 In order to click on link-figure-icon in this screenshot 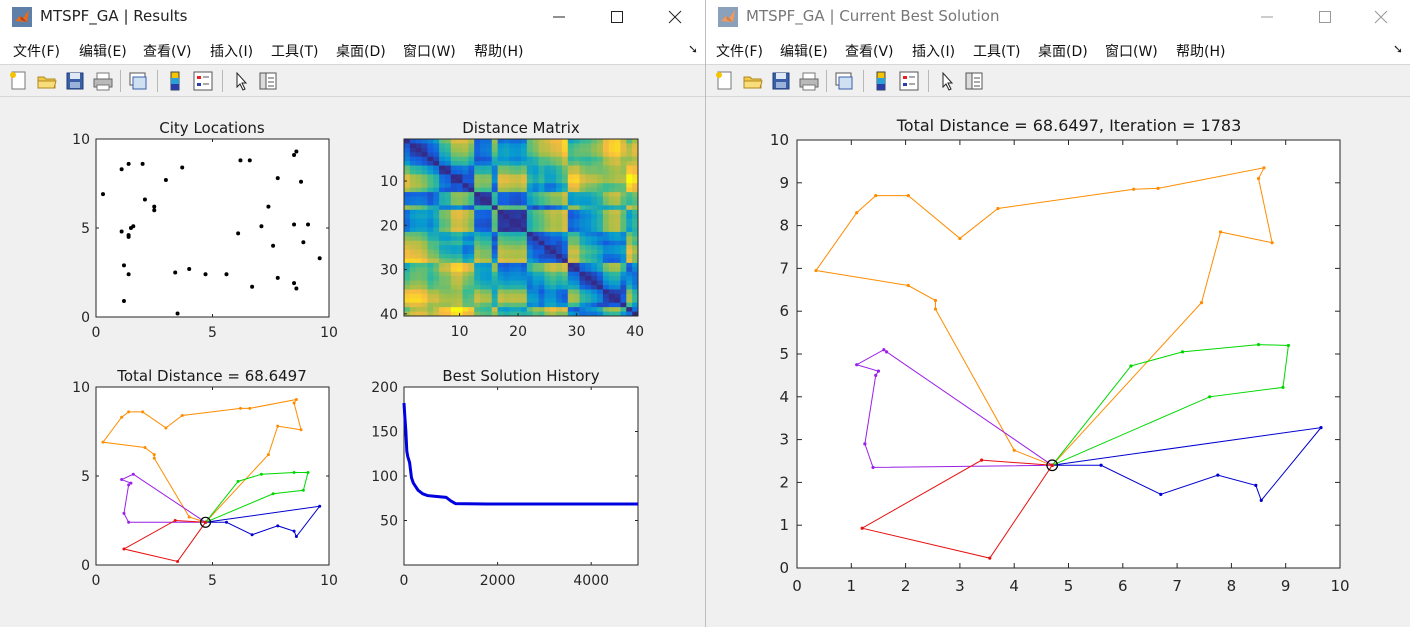, I will do `click(138, 81)`.